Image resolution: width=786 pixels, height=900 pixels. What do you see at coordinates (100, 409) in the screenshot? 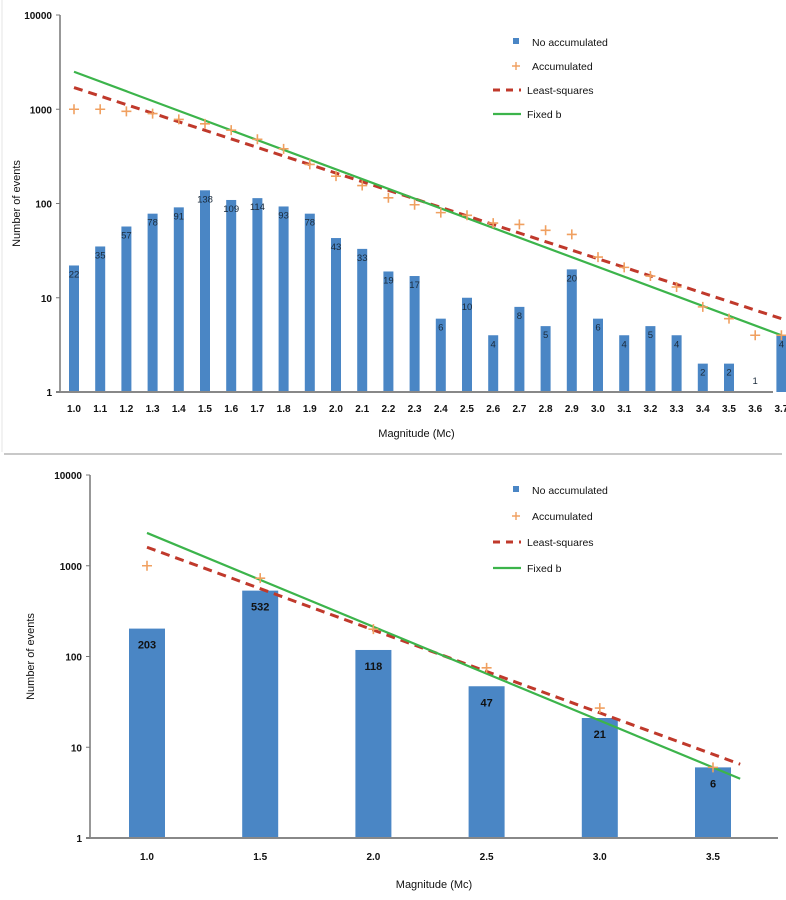
I see `x-tick-label: 1.1` at bounding box center [100, 409].